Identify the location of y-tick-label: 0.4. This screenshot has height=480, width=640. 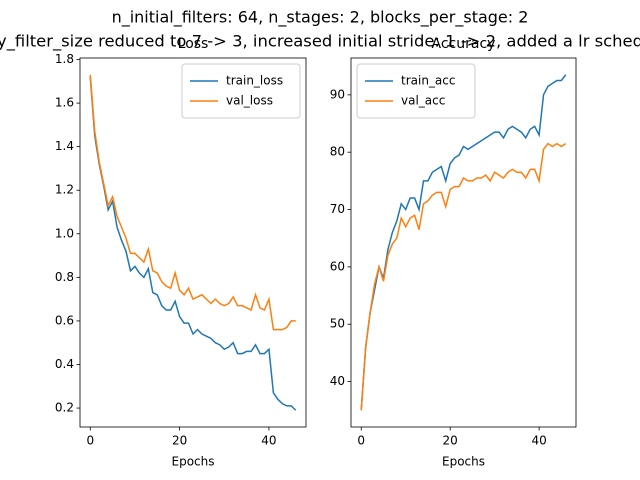
(64, 364).